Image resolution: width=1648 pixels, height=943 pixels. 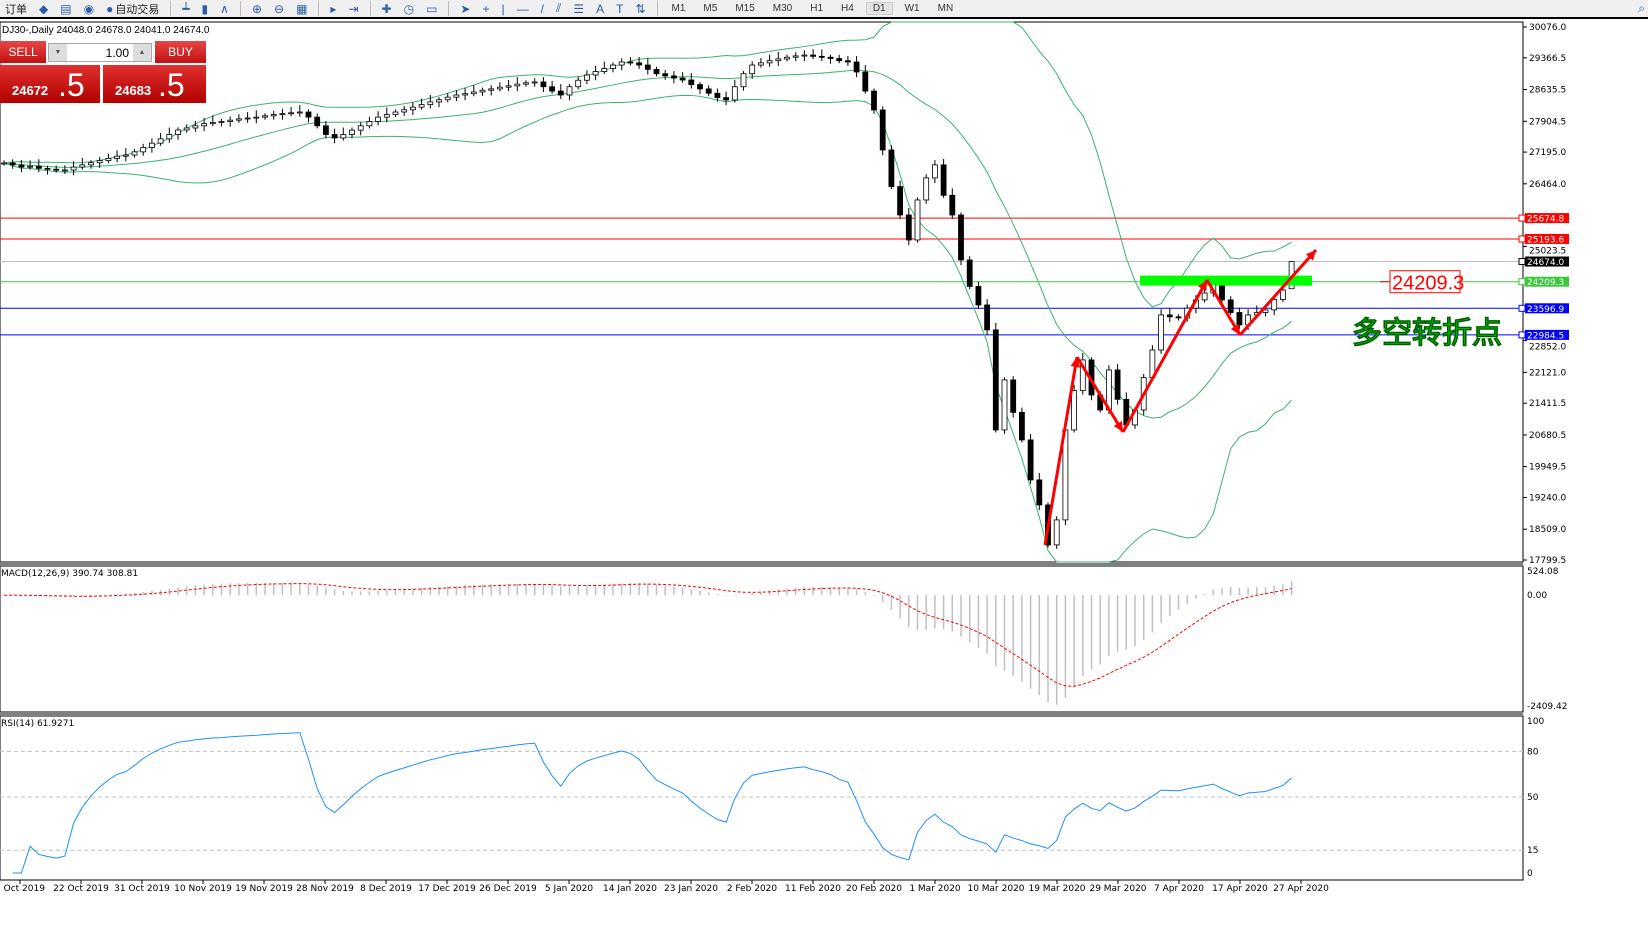 I want to click on timeframe-mn: MN, so click(x=945, y=8).